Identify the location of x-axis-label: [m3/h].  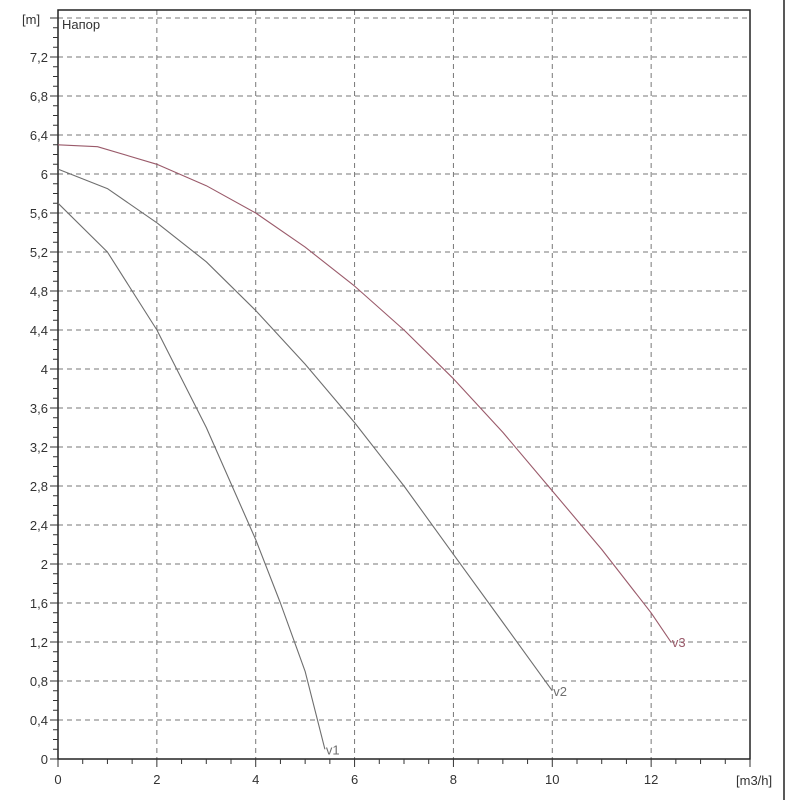
(754, 780).